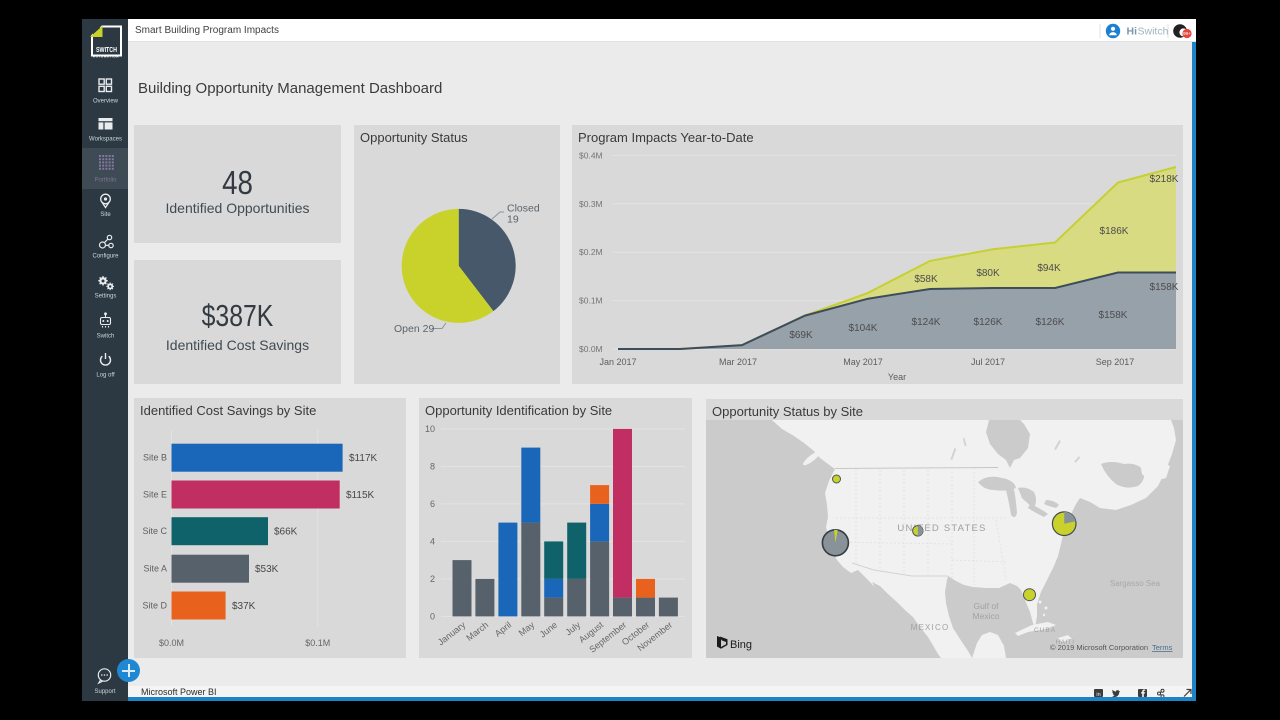 The width and height of the screenshot is (1280, 720). I want to click on svg-text: $80K, so click(988, 273).